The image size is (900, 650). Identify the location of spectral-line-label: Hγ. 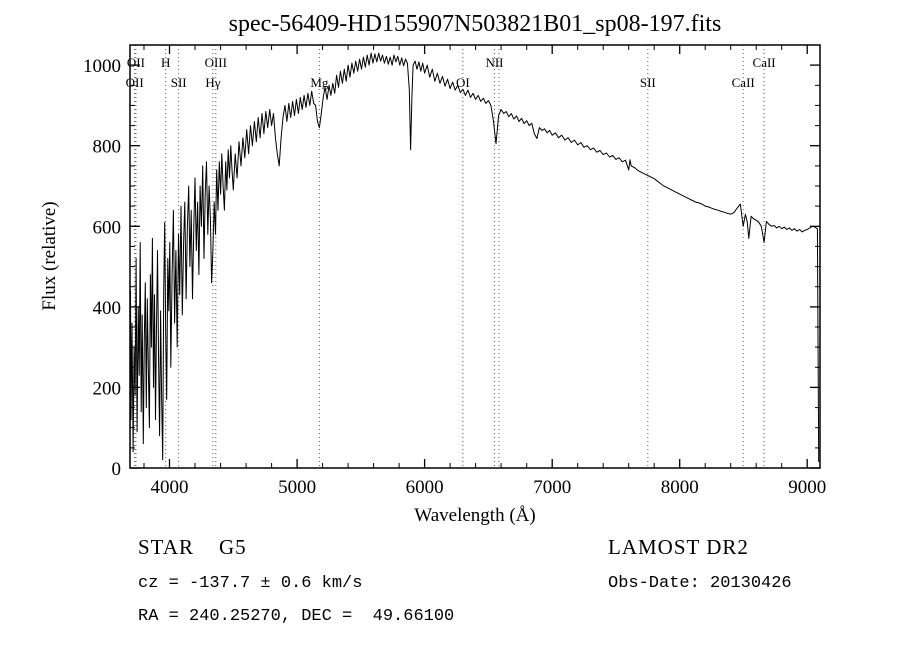
(212, 82).